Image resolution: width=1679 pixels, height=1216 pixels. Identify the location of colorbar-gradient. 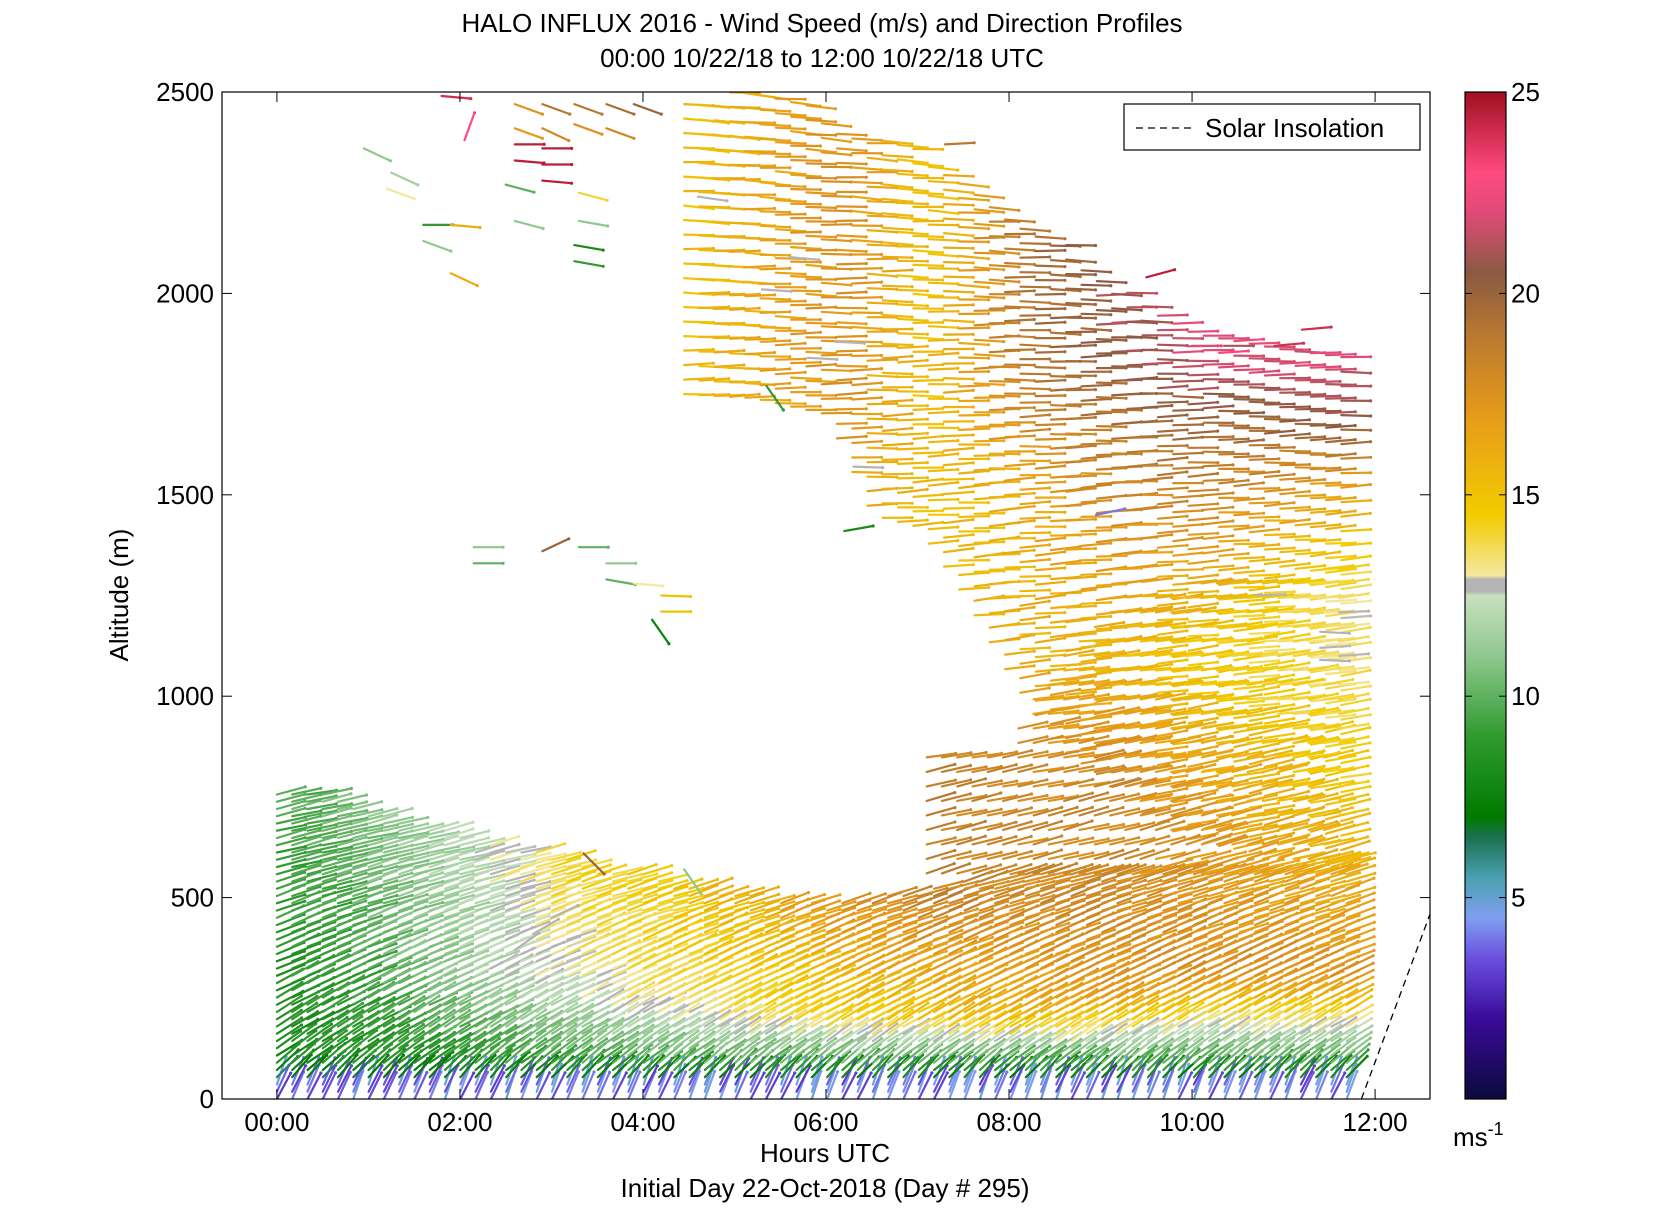
(1485, 595).